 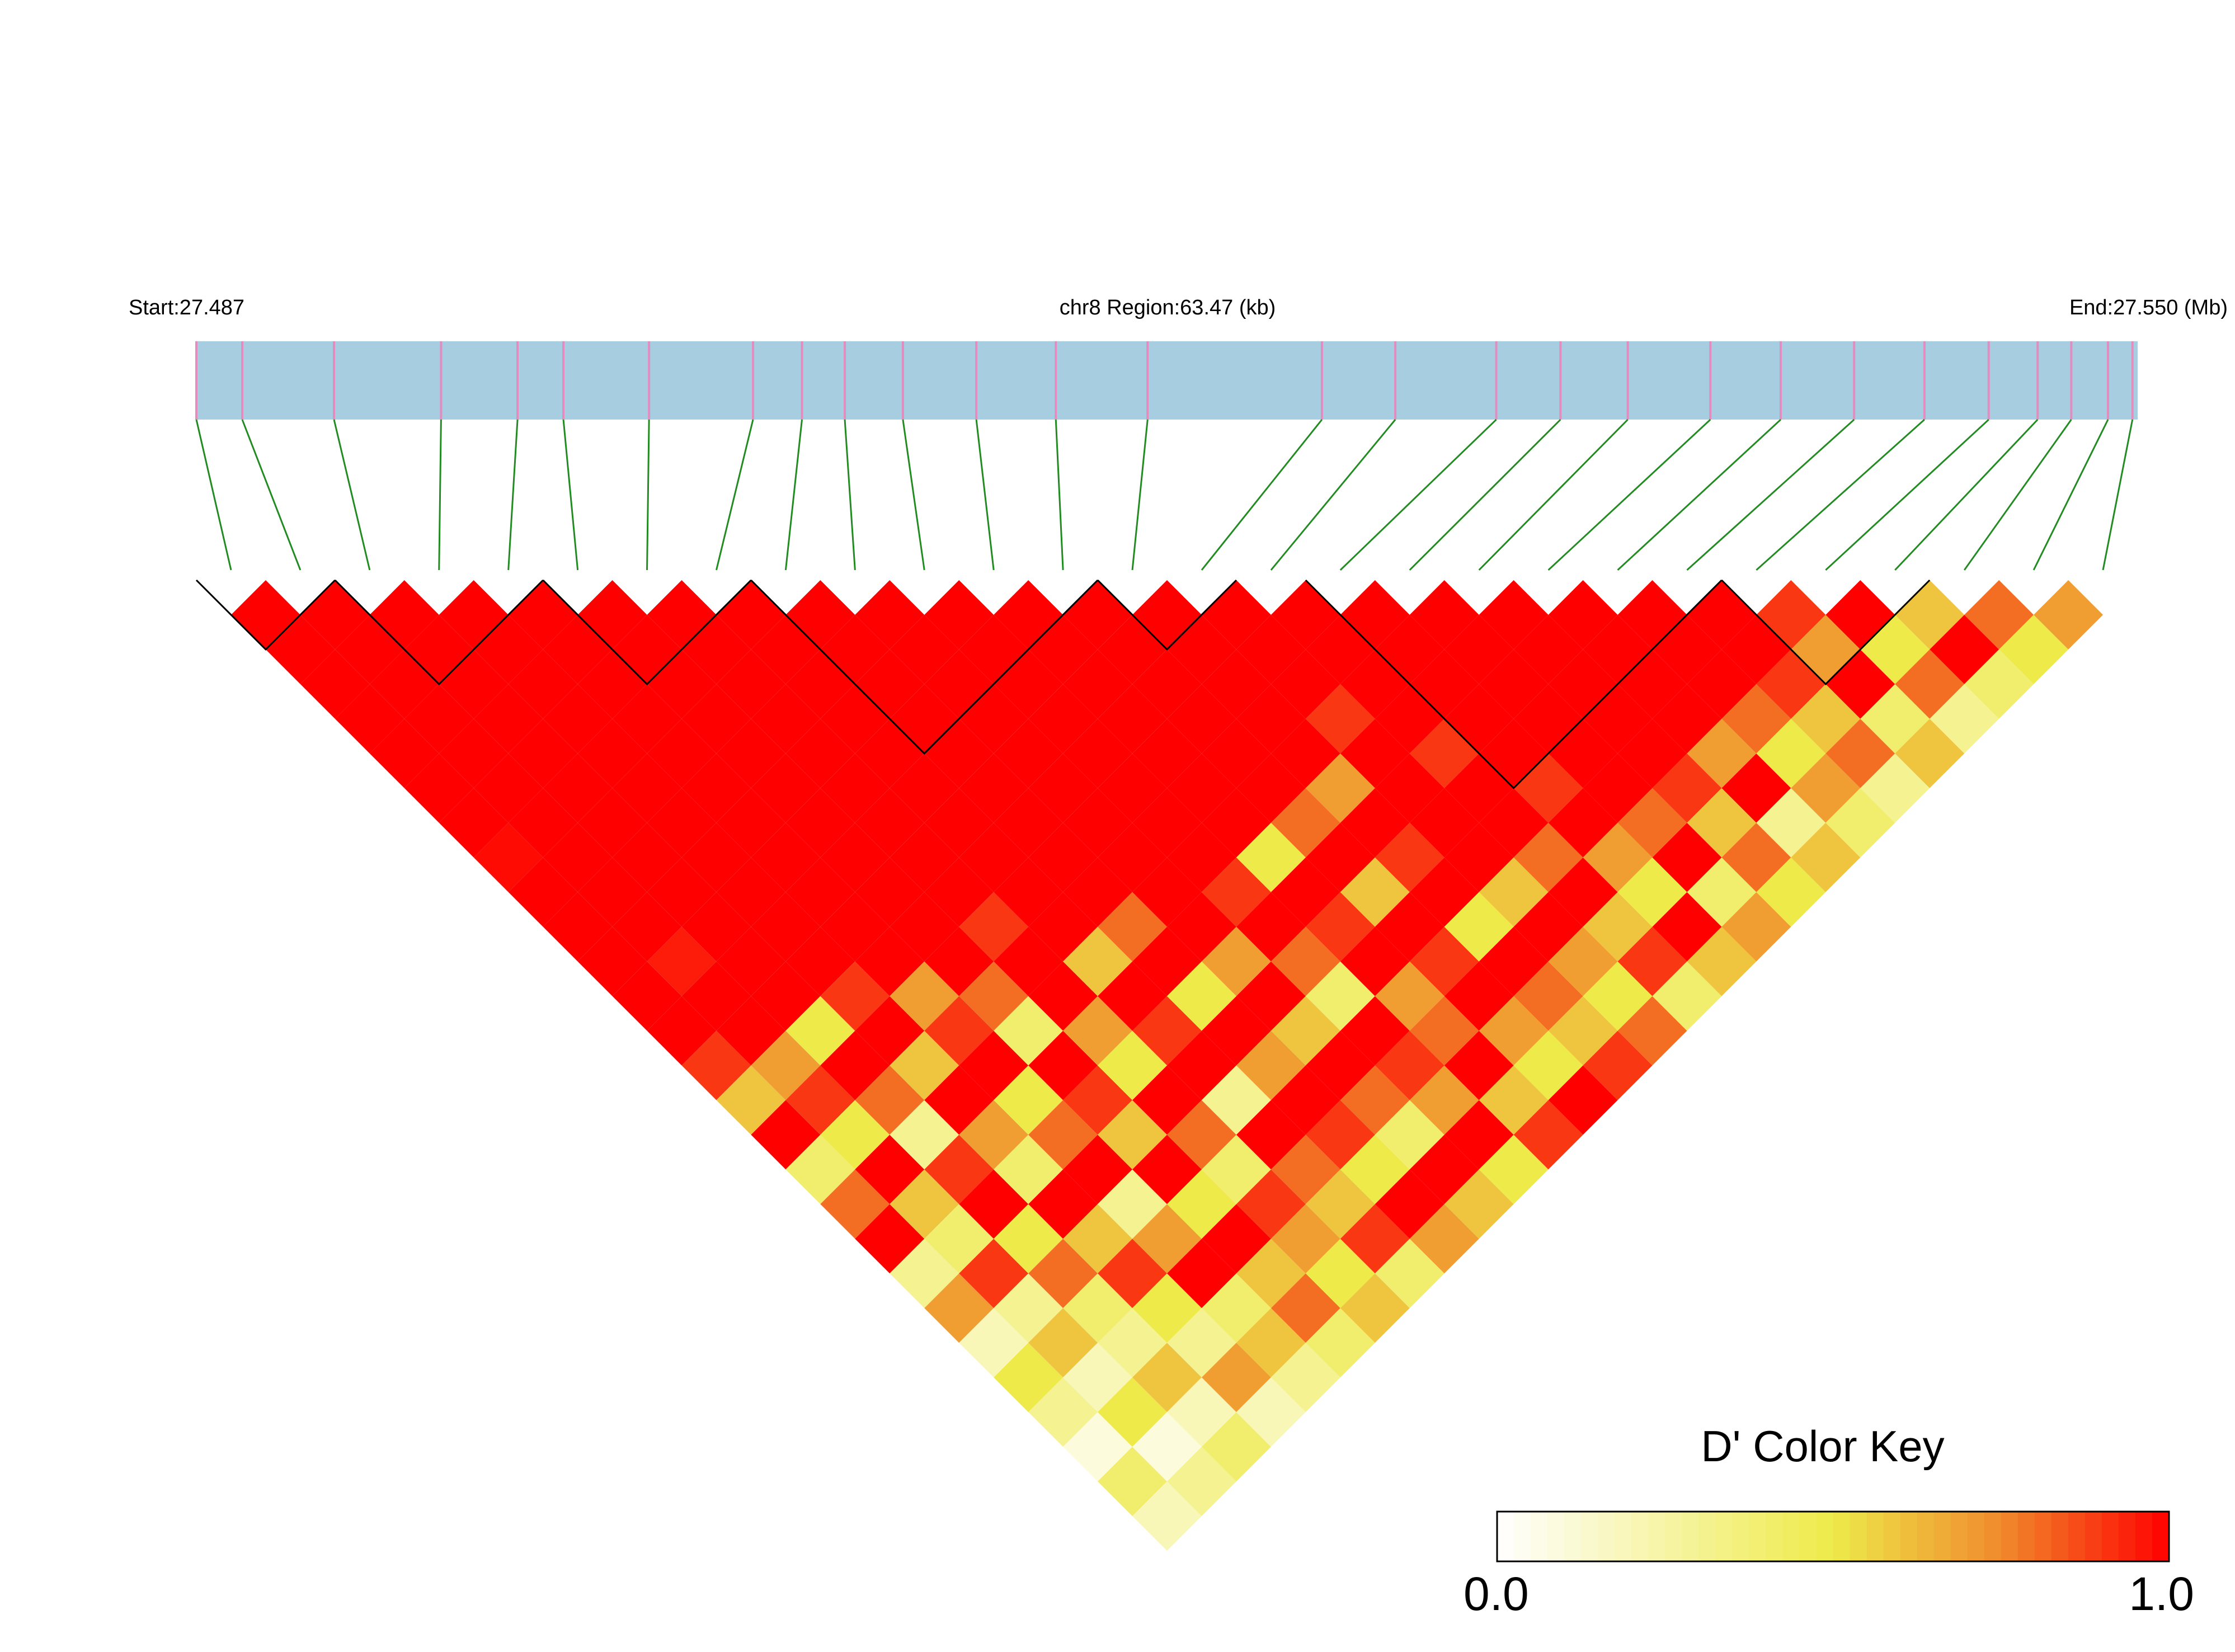 What do you see at coordinates (1496, 1594) in the screenshot?
I see `color-key-tick-label: 0.0` at bounding box center [1496, 1594].